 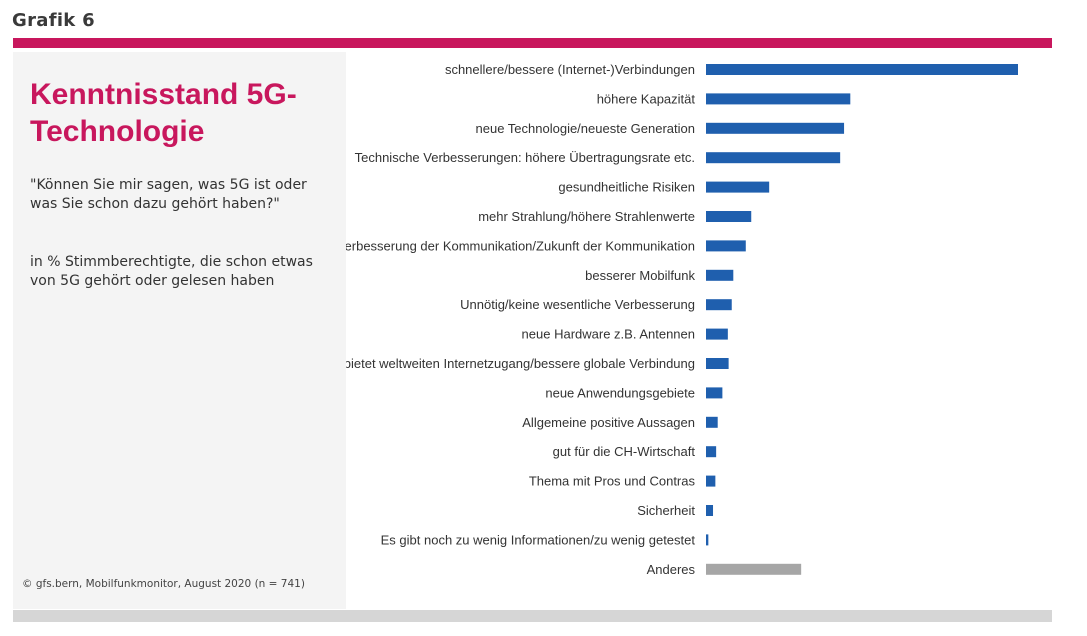 What do you see at coordinates (666, 510) in the screenshot?
I see `category-label: Sicherheit` at bounding box center [666, 510].